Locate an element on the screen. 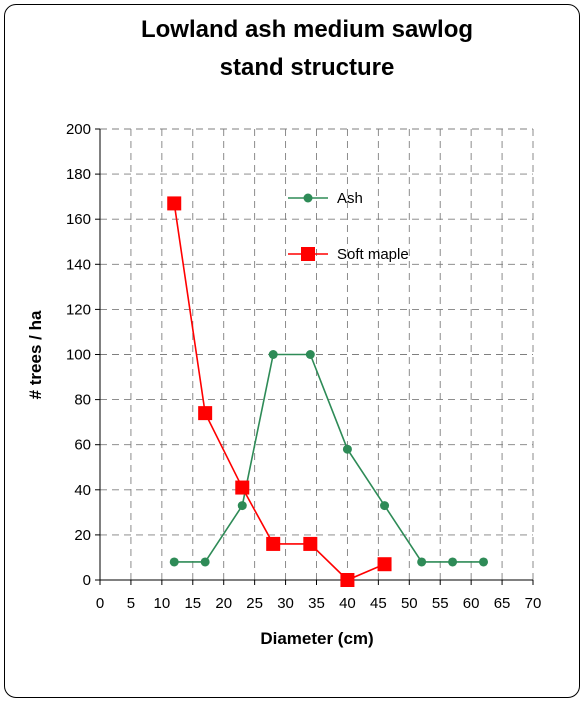  legend-soft-maple-marker is located at coordinates (308, 254).